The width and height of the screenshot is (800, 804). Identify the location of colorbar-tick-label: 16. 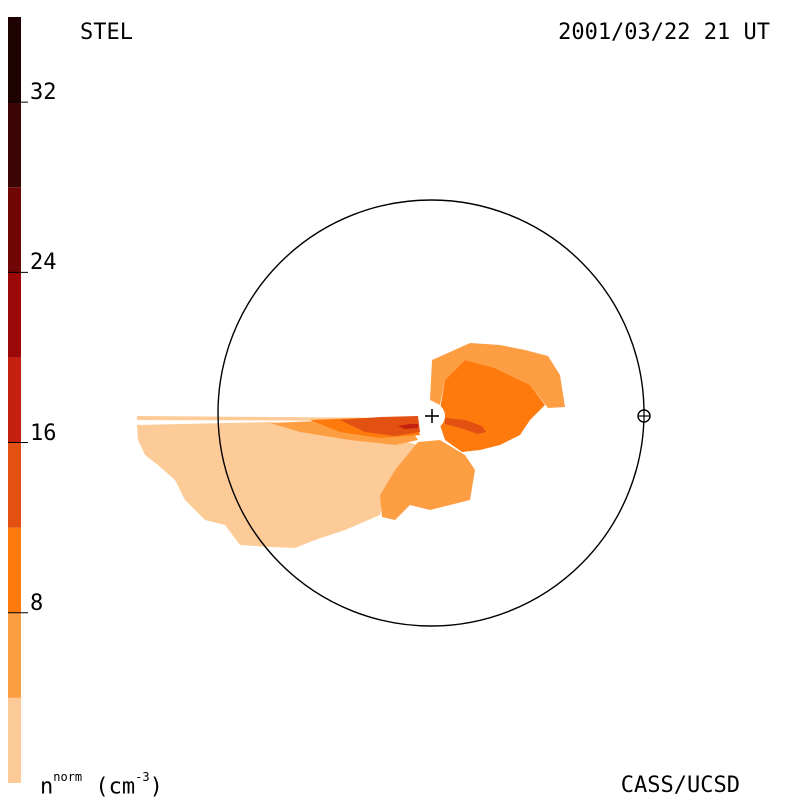
(43, 433).